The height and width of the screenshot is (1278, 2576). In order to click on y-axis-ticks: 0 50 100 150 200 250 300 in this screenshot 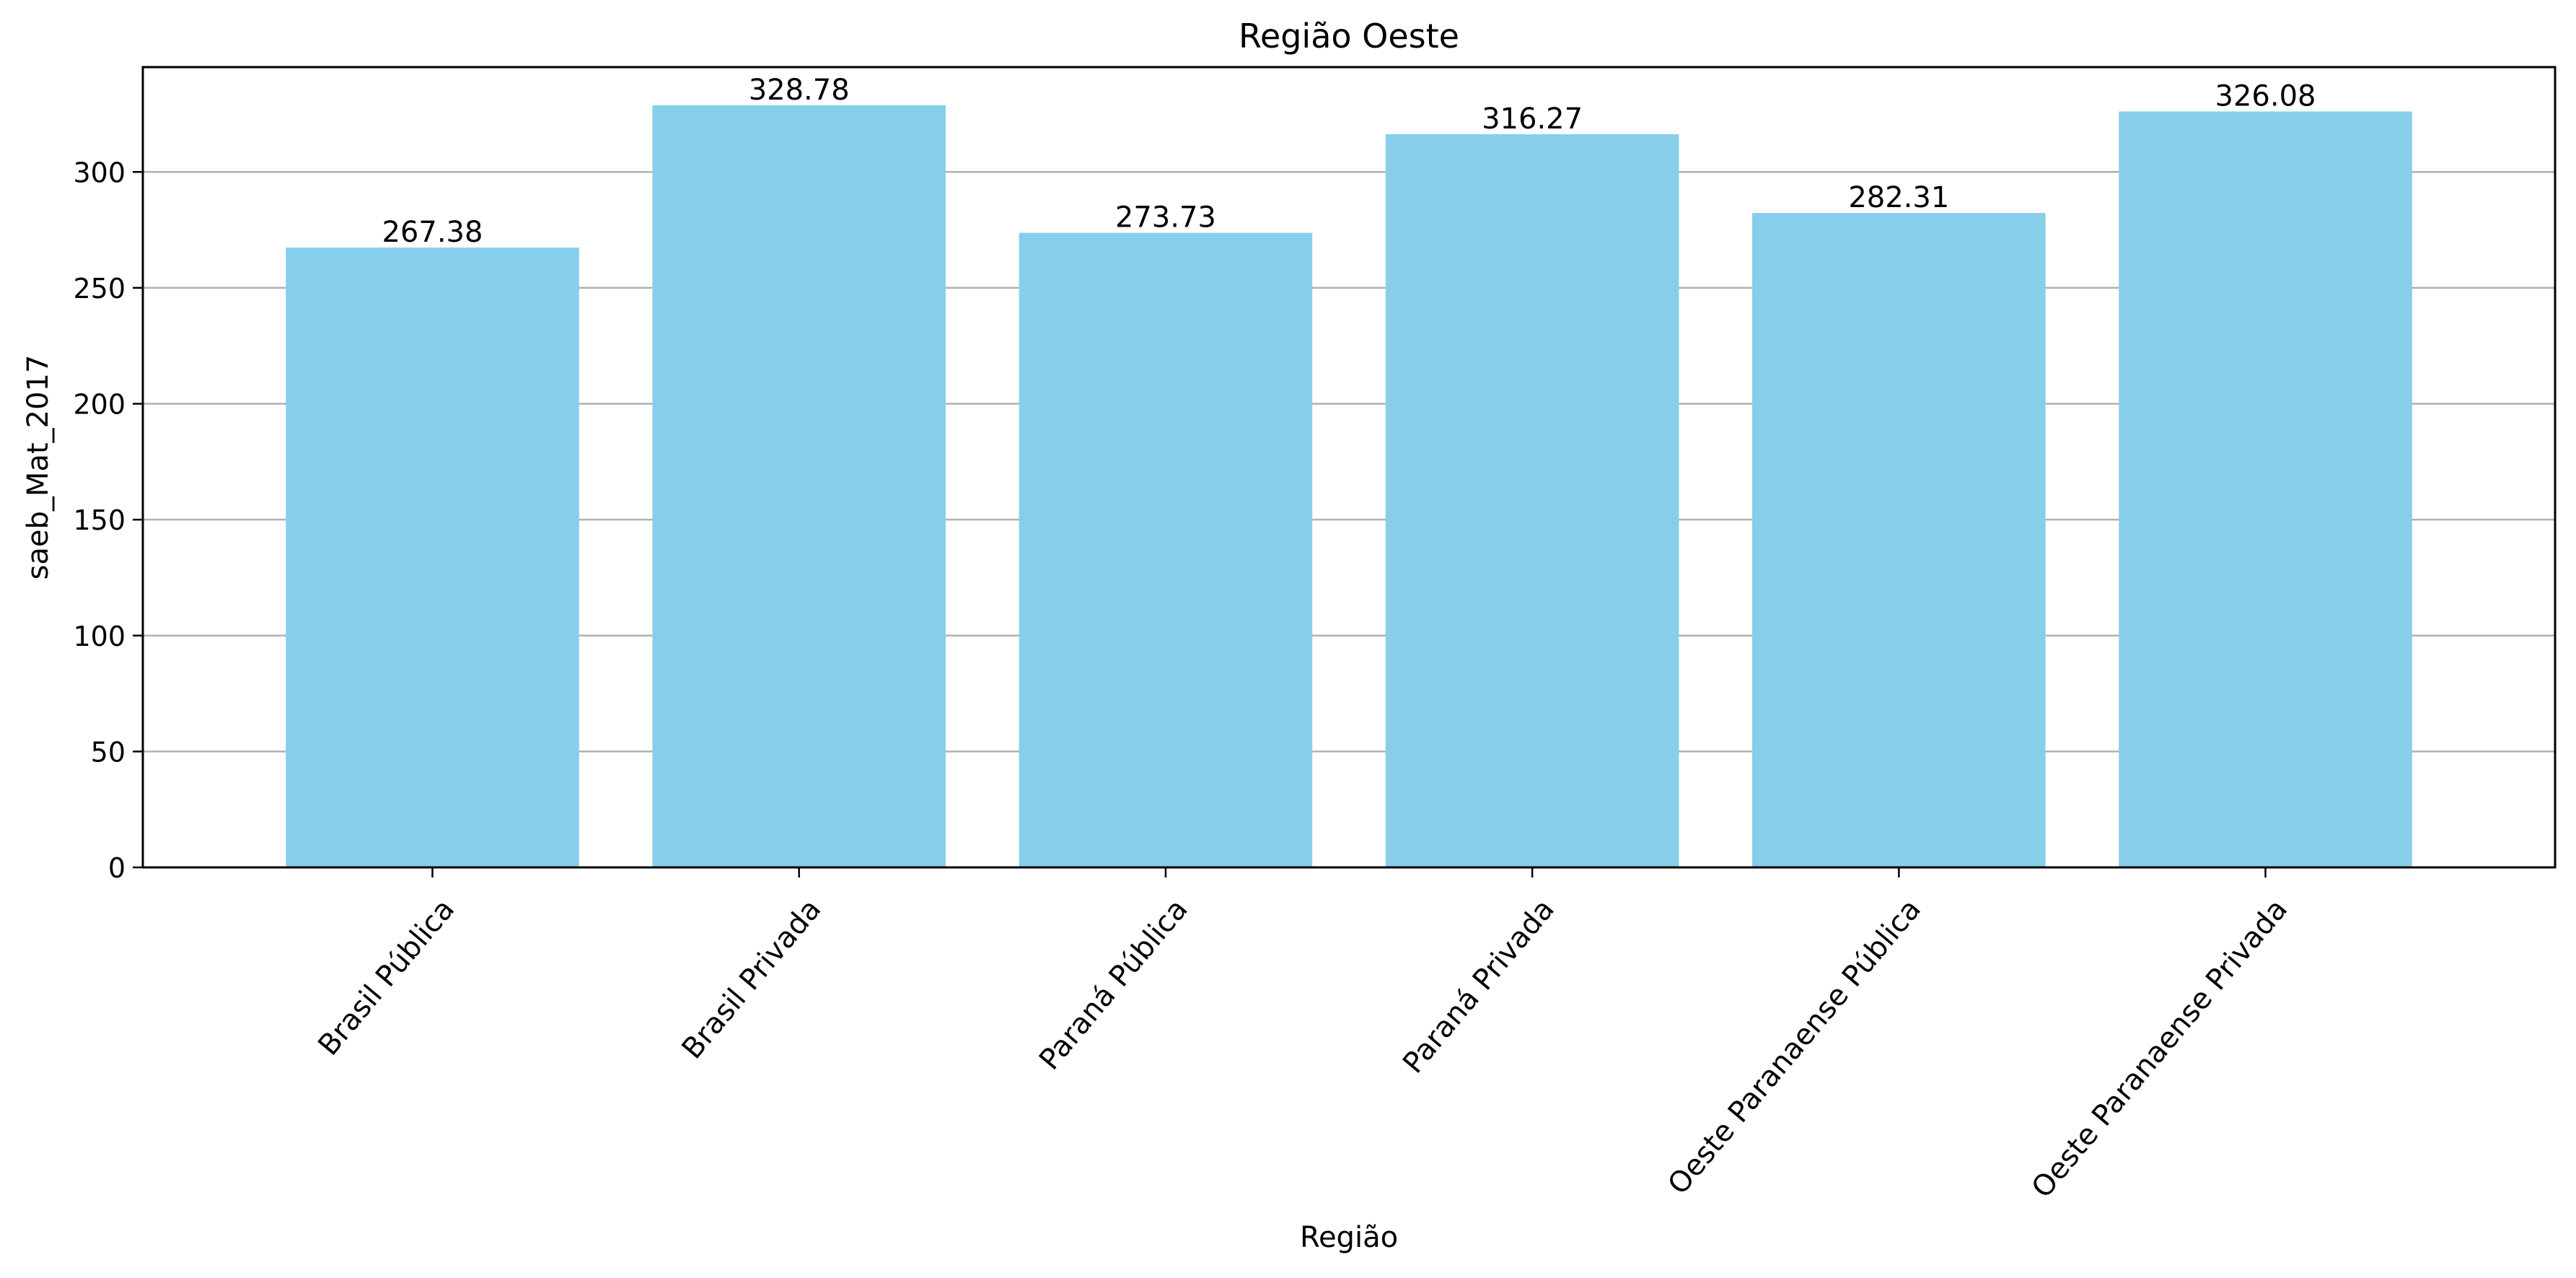, I will do `click(108, 520)`.